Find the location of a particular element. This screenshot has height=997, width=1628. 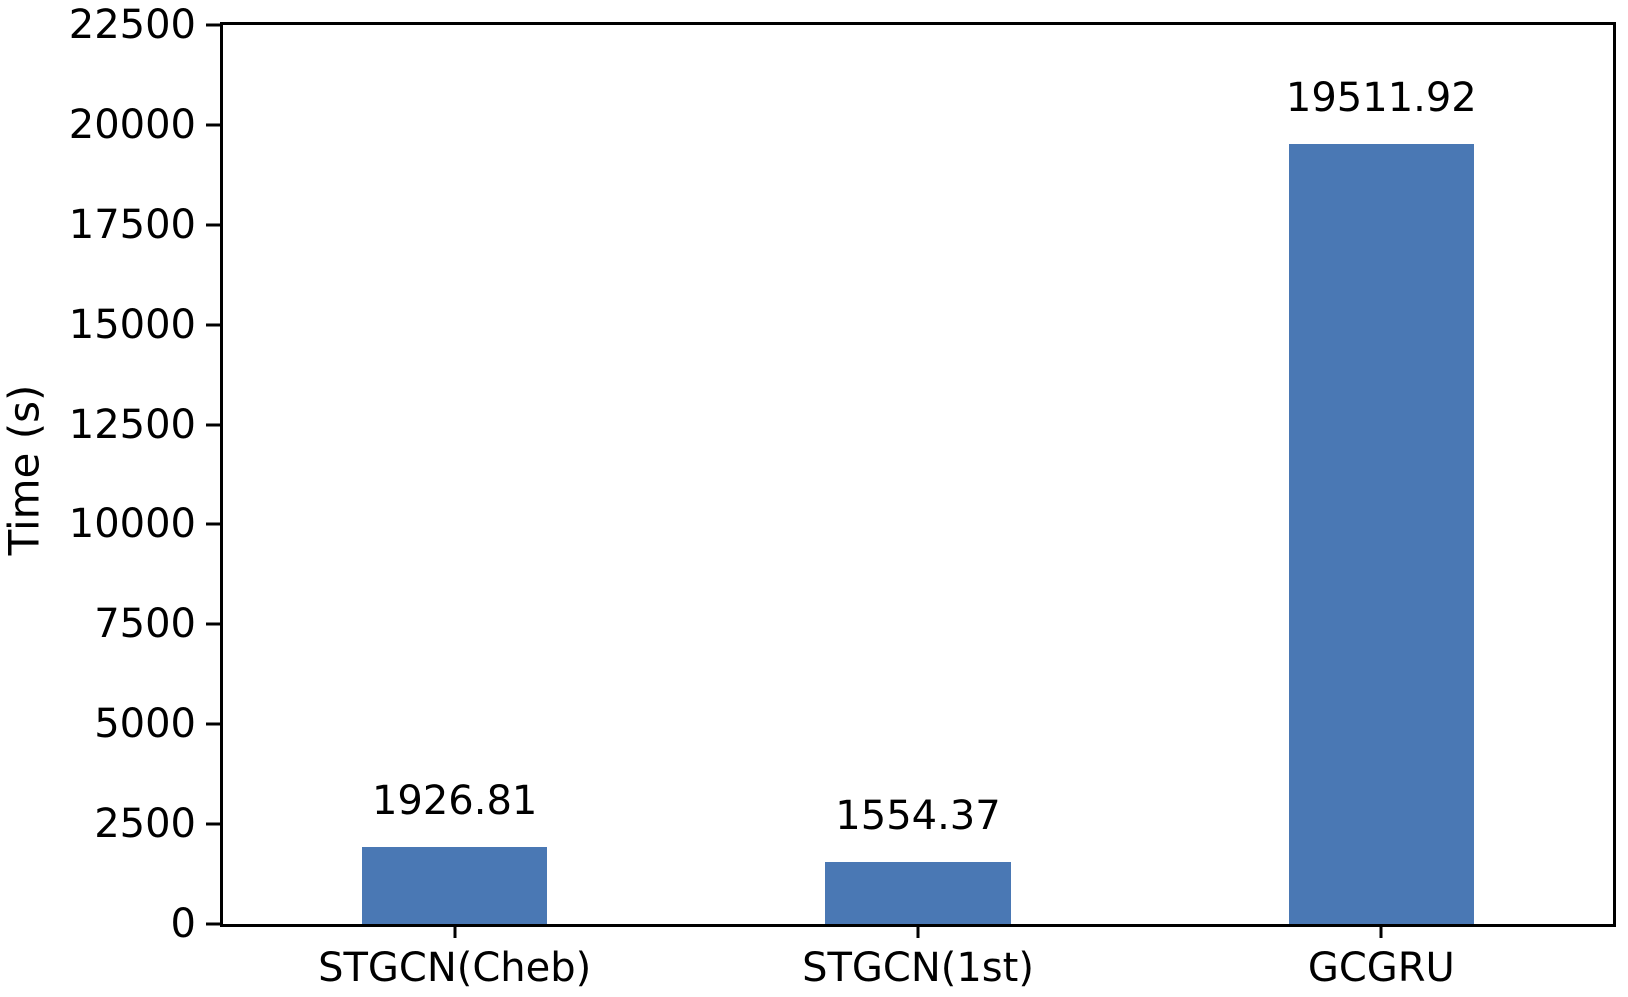

y-tick-label: 22500 is located at coordinates (132, 25).